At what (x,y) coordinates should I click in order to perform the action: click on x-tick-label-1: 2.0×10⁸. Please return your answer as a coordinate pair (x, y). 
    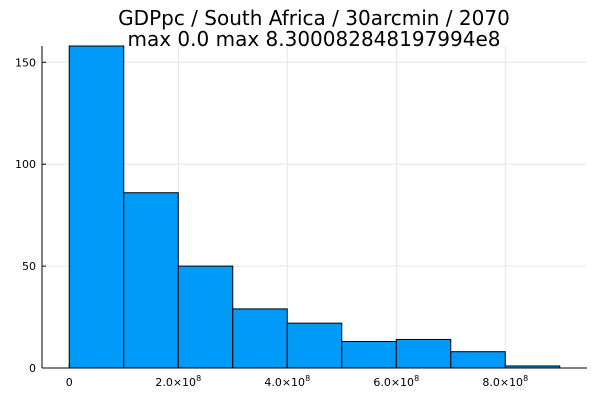
    Looking at the image, I should click on (178, 381).